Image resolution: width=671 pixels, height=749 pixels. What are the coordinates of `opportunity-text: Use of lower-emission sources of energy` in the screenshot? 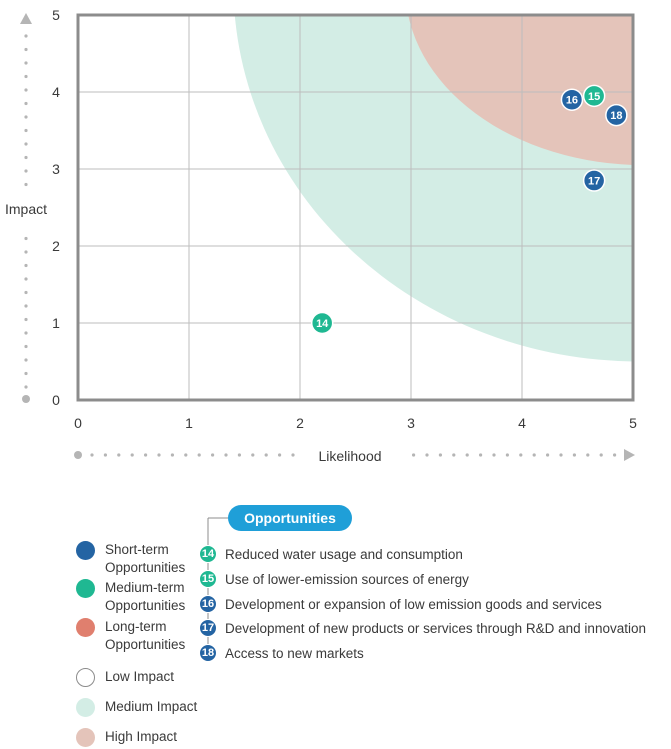 It's located at (347, 579).